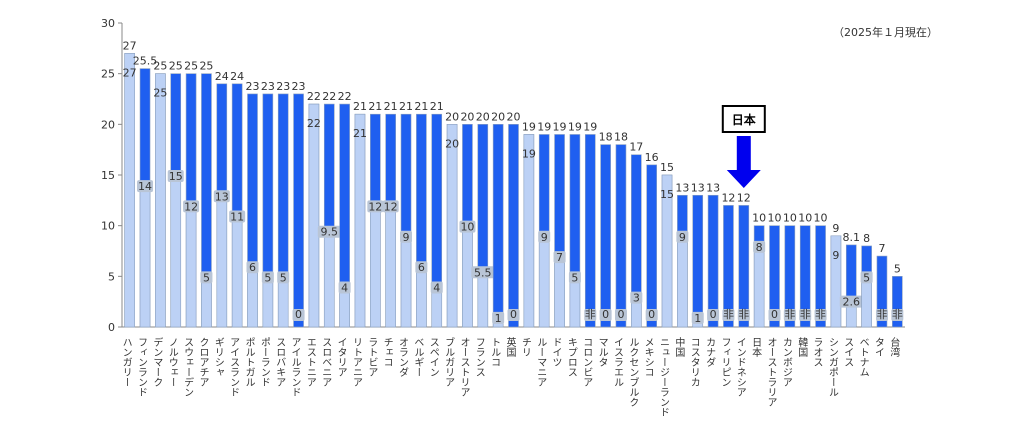 The image size is (1024, 433). Describe the element at coordinates (264, 362) in the screenshot. I see `category-label: ポーランド` at that location.